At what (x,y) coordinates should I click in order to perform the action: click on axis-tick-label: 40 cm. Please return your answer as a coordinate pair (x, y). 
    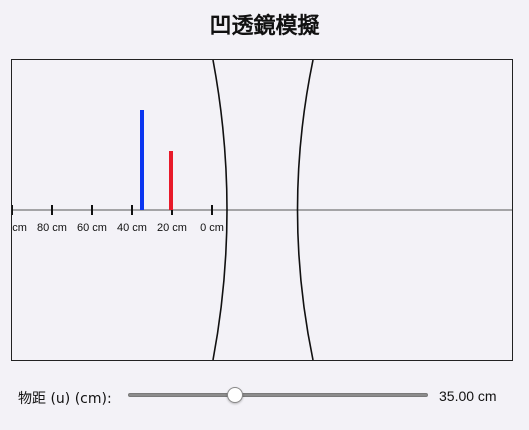
    Looking at the image, I should click on (132, 228).